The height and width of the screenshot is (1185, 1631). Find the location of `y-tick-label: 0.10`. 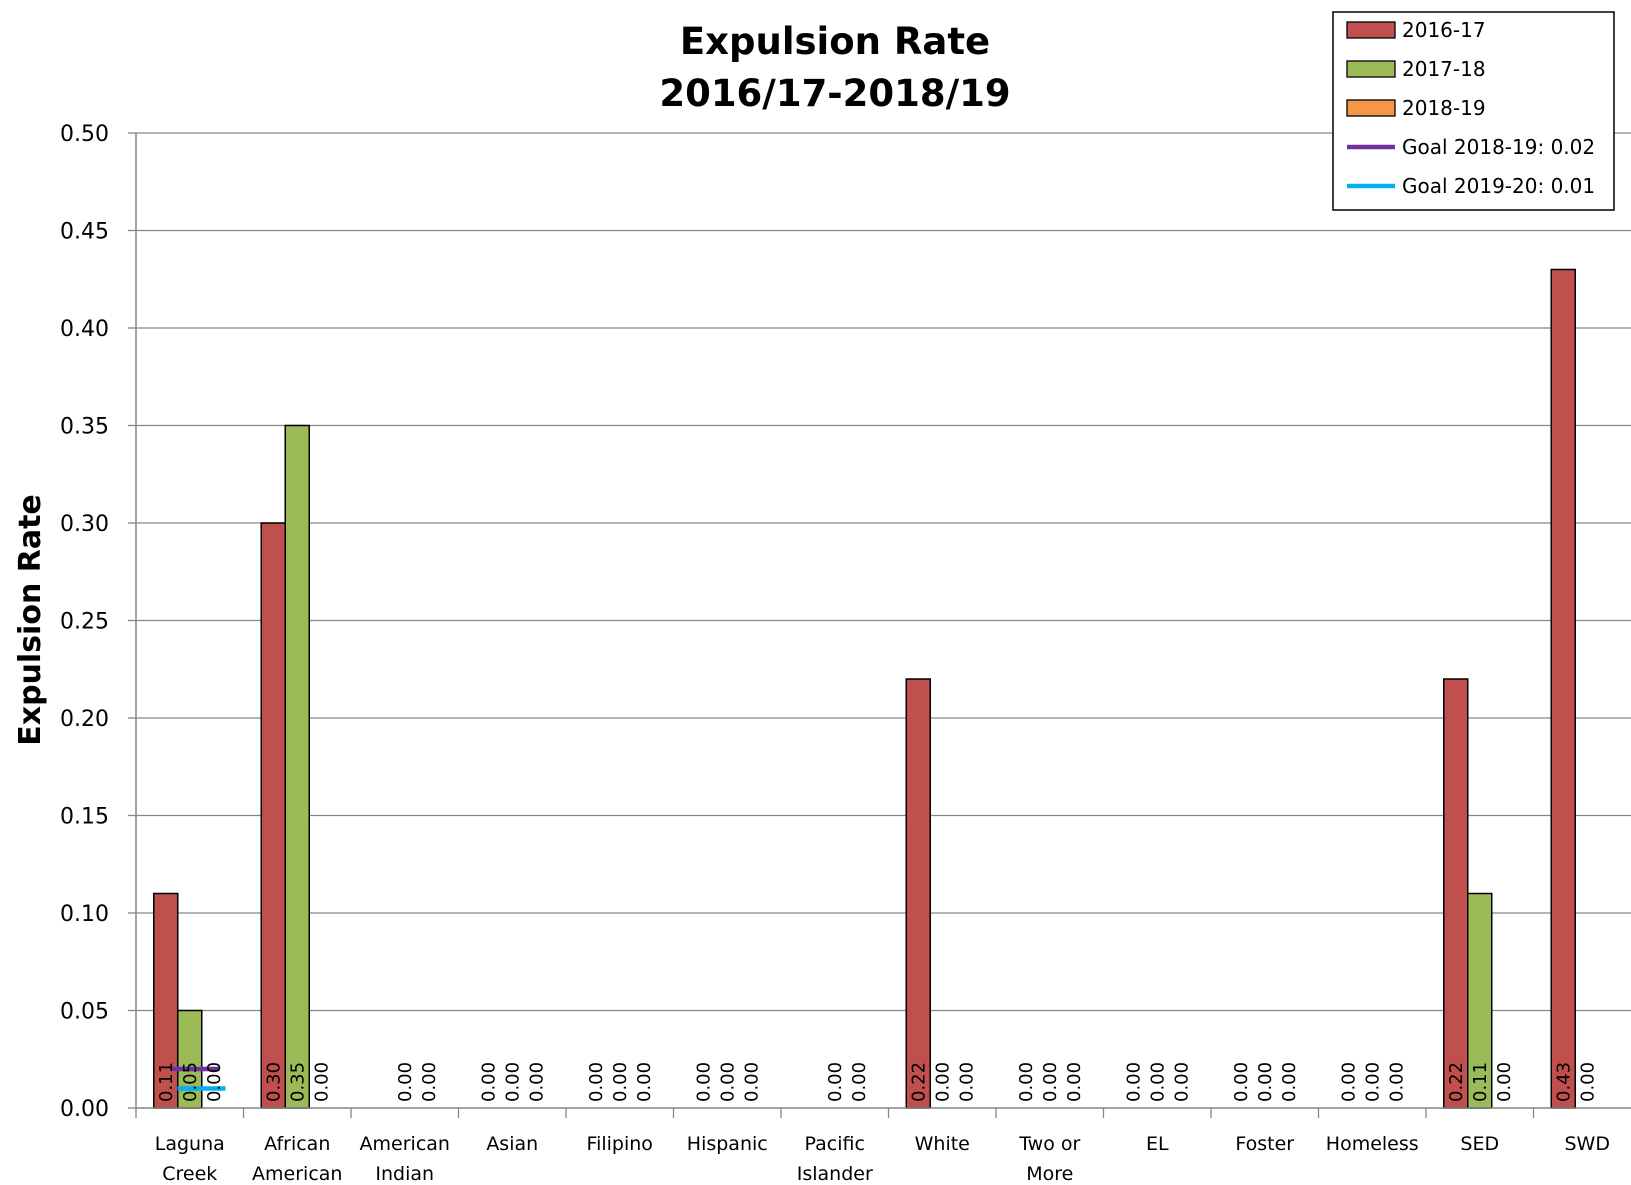

y-tick-label: 0.10 is located at coordinates (84, 914).